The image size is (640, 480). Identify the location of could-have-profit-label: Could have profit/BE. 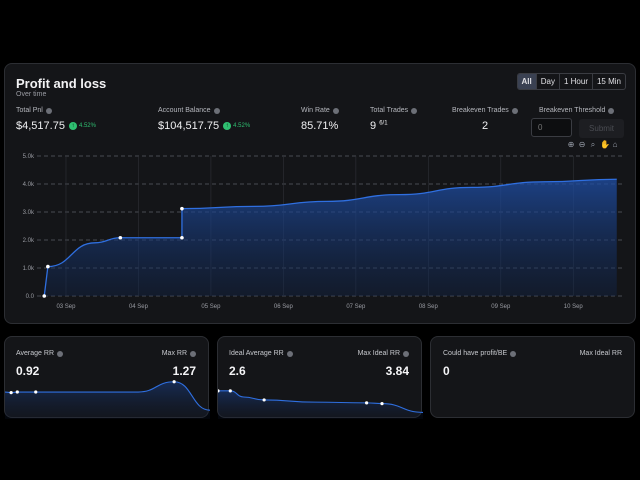
(475, 353).